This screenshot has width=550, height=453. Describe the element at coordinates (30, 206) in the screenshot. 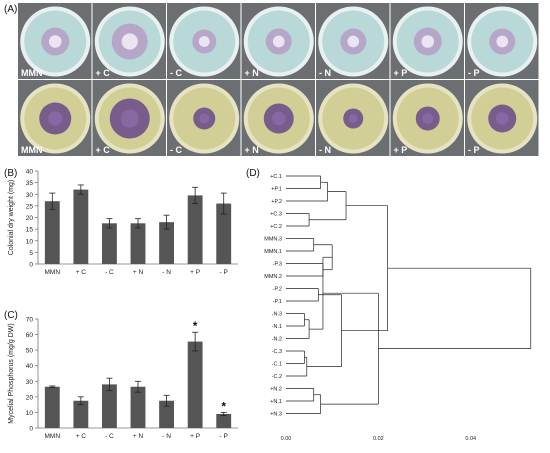

I see `y-tick-label: 25` at that location.